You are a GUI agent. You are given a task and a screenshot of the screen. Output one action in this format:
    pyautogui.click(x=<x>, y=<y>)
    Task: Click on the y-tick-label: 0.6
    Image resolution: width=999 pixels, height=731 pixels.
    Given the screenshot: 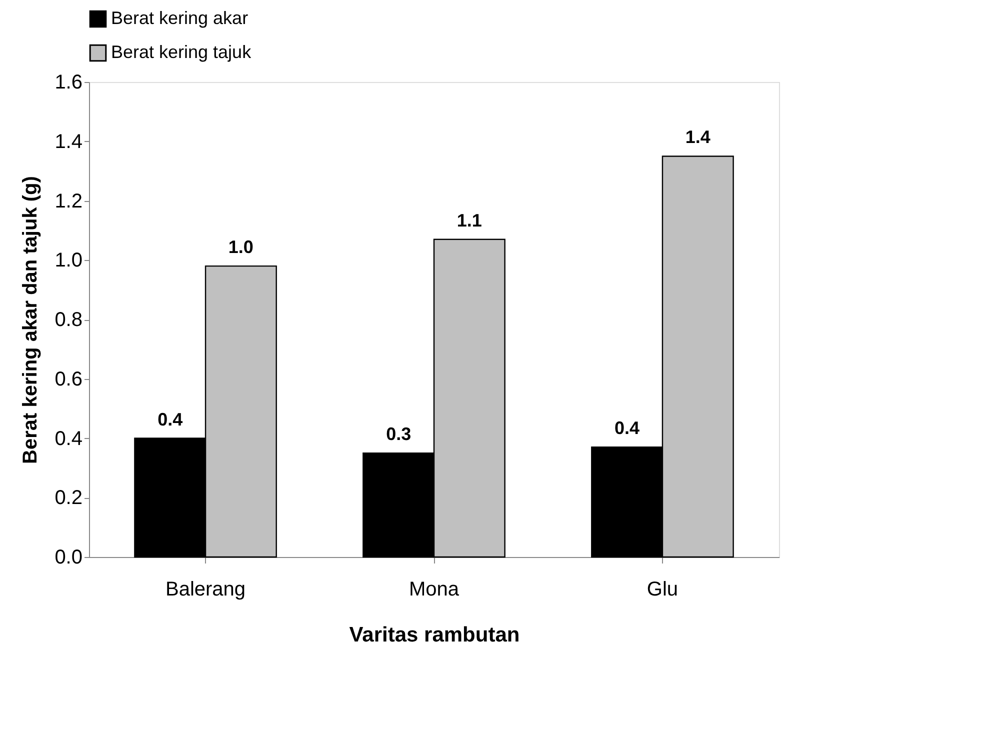 What is the action you would take?
    pyautogui.click(x=68, y=379)
    